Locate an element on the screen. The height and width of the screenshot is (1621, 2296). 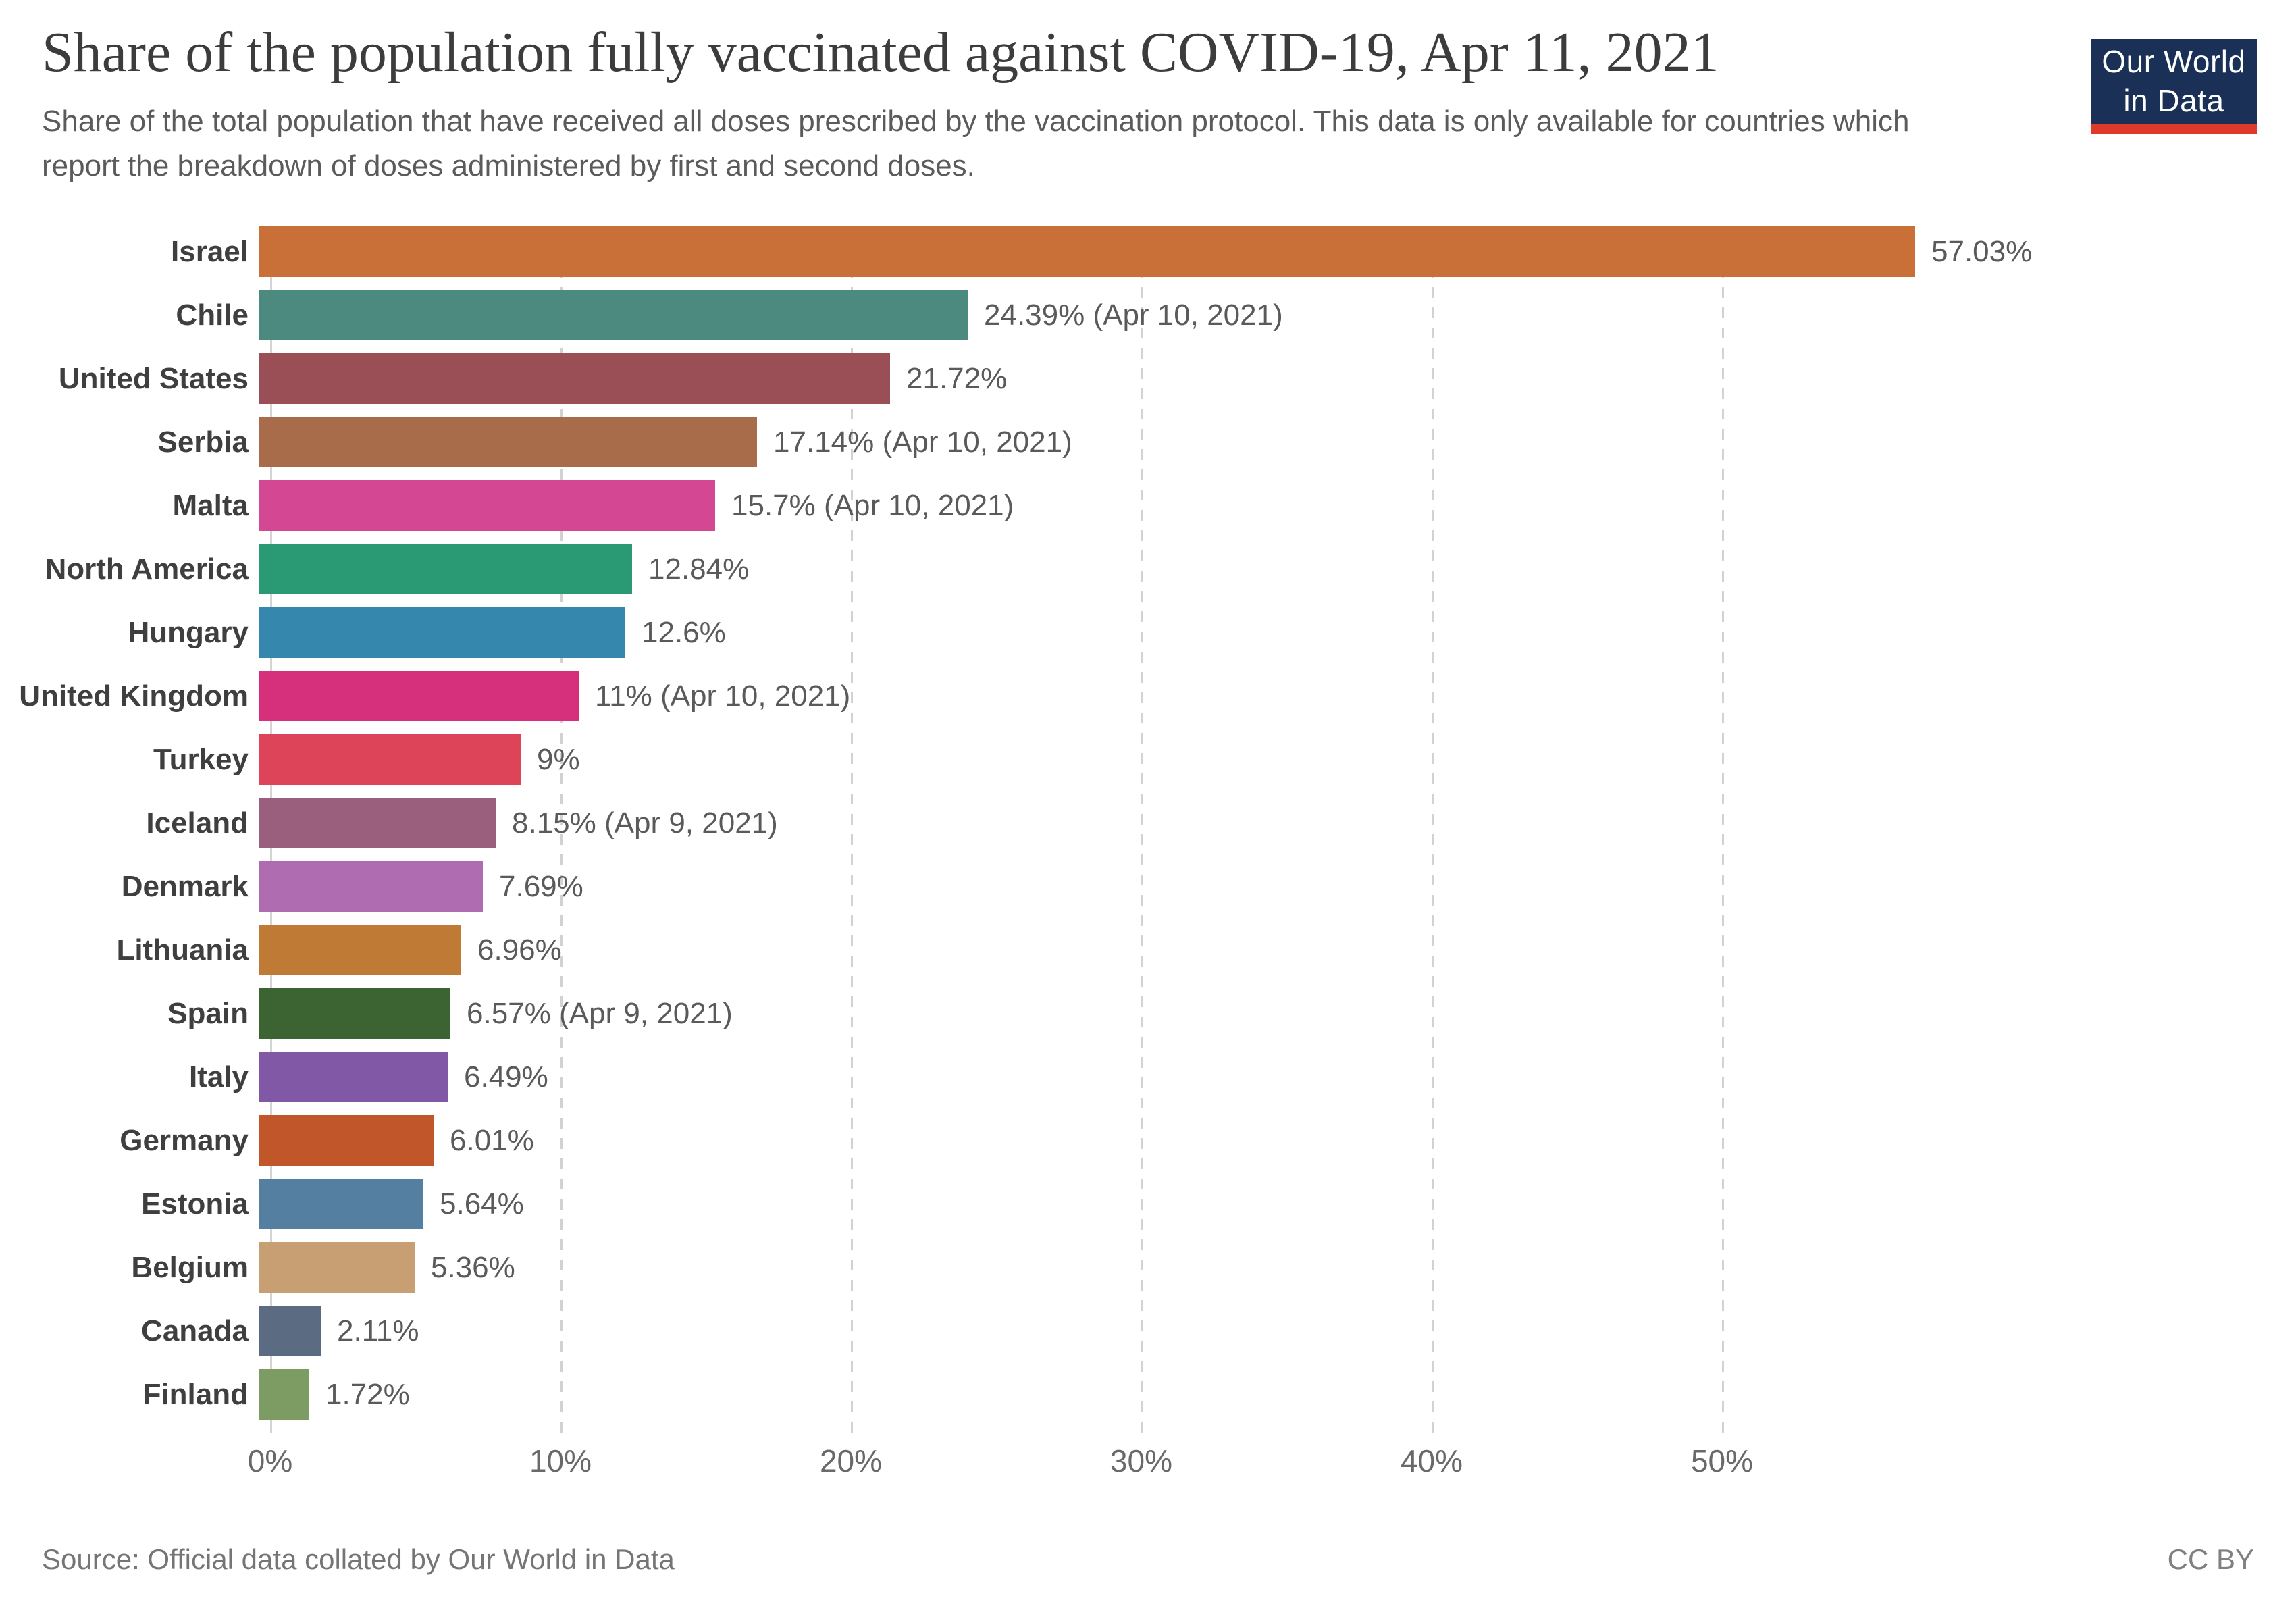
value-label: 57.03% is located at coordinates (1982, 251).